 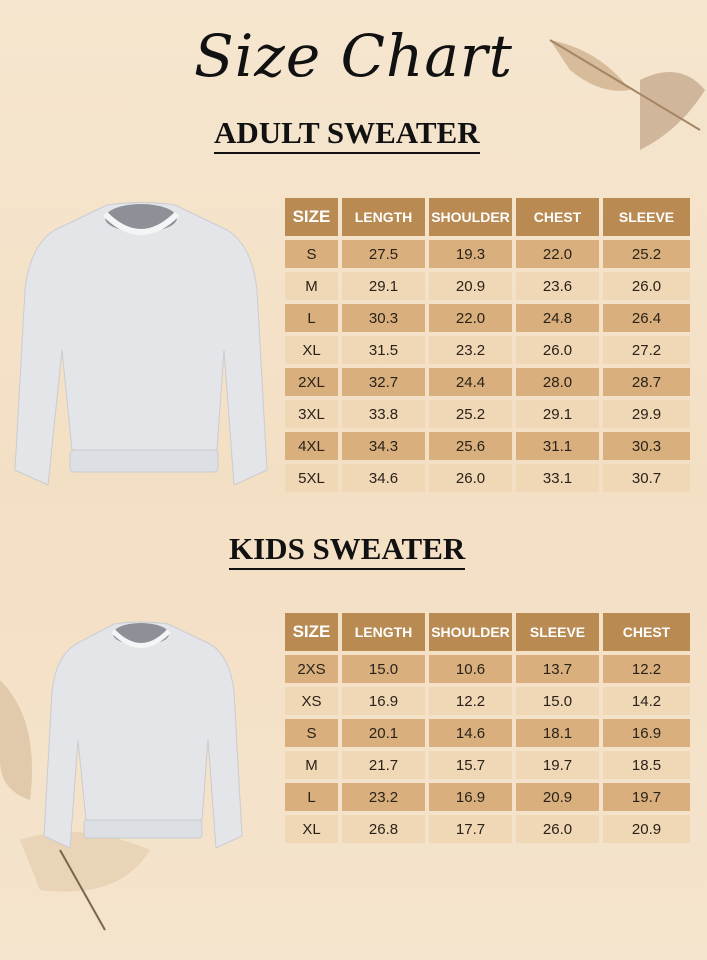 I want to click on measurement-cell: 24.8, so click(x=557, y=318).